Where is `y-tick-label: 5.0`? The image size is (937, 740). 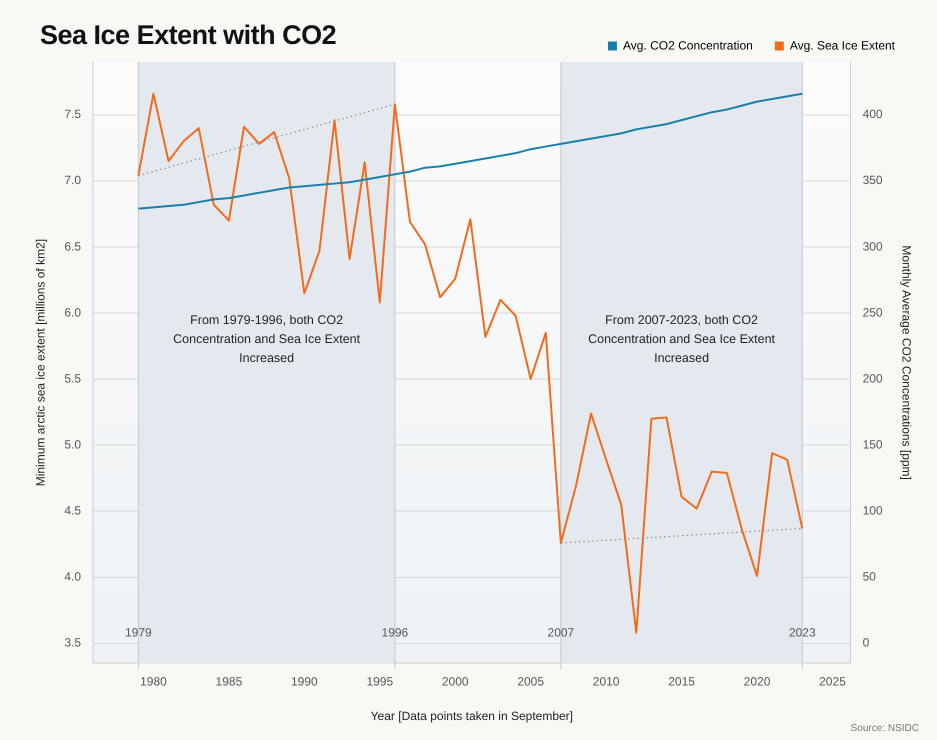
y-tick-label: 5.0 is located at coordinates (73, 444).